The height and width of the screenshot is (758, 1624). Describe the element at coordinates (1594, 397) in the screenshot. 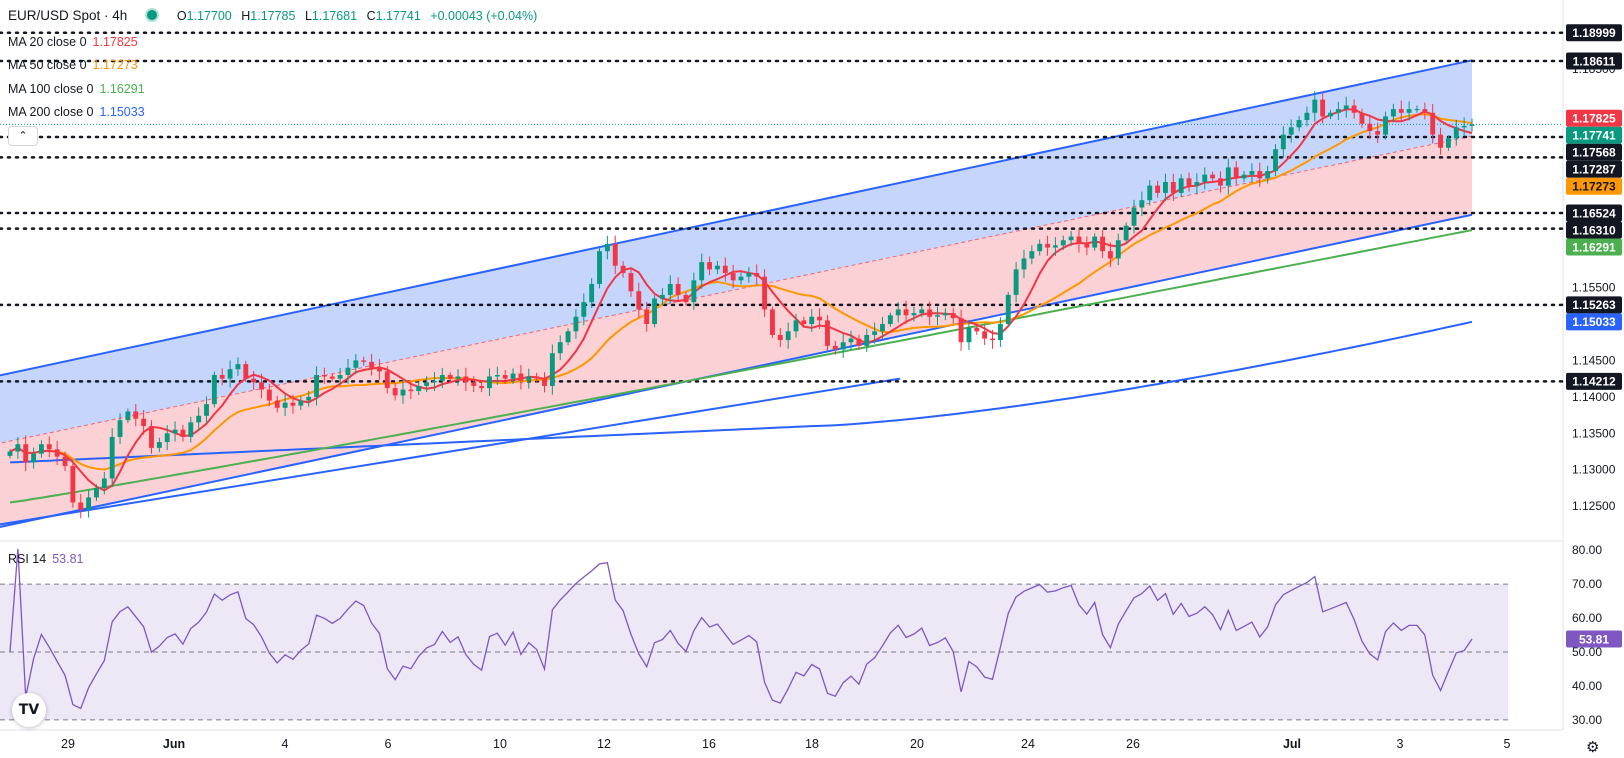

I see `price-tick-label: 1.14000` at that location.